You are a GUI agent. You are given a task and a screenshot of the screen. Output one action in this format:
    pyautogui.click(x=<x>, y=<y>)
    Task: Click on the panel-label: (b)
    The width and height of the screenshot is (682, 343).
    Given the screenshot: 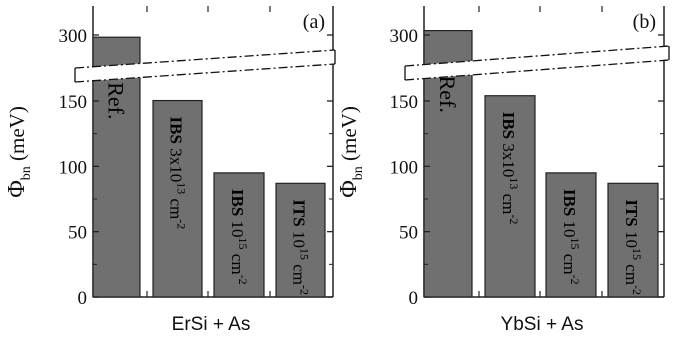 What is the action you would take?
    pyautogui.click(x=644, y=22)
    